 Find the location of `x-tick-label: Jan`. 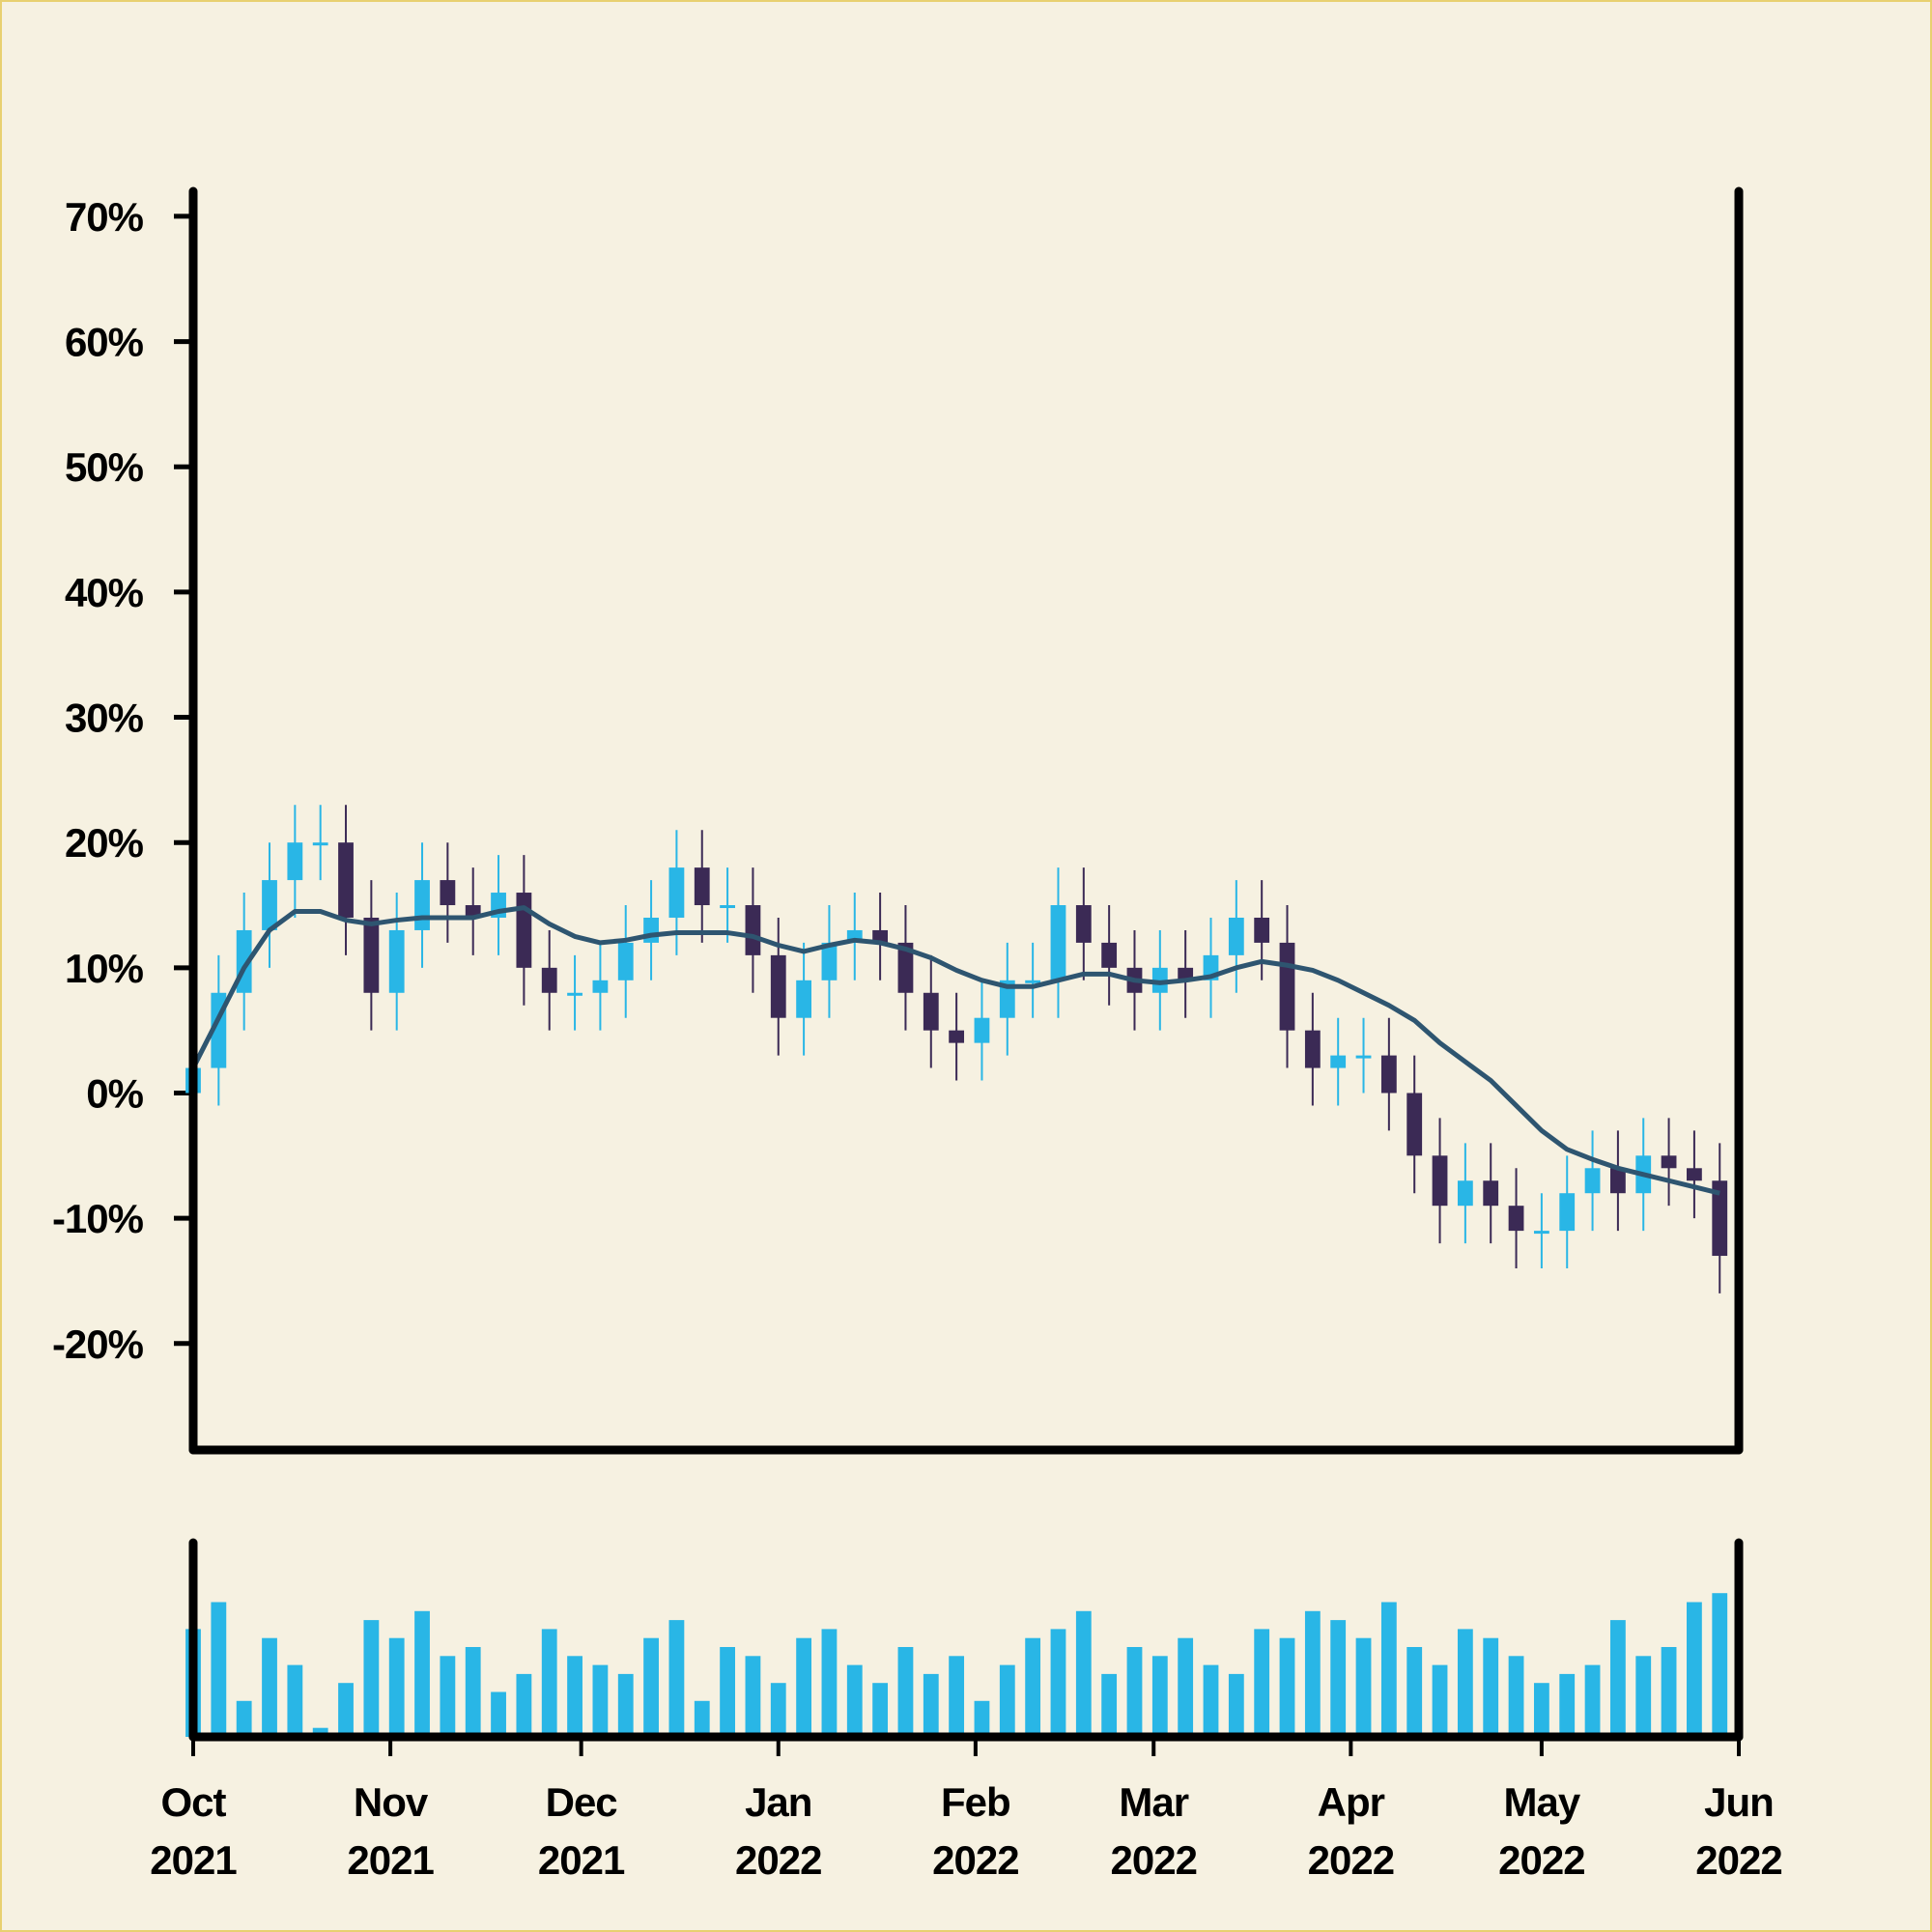

x-tick-label: Jan is located at coordinates (778, 1802).